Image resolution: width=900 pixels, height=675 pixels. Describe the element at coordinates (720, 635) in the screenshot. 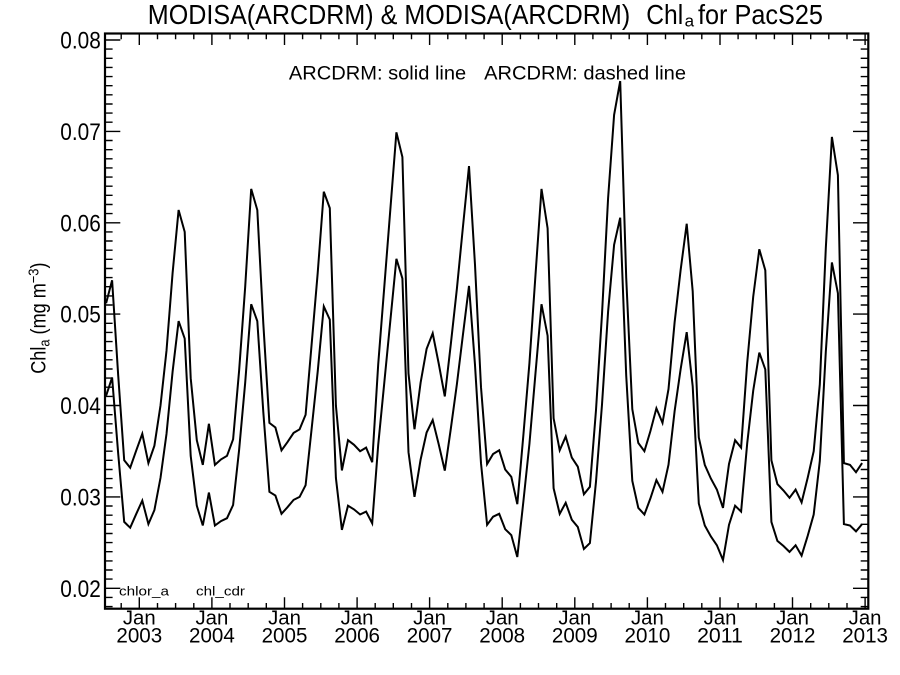

I see `svg-text: 2011` at that location.